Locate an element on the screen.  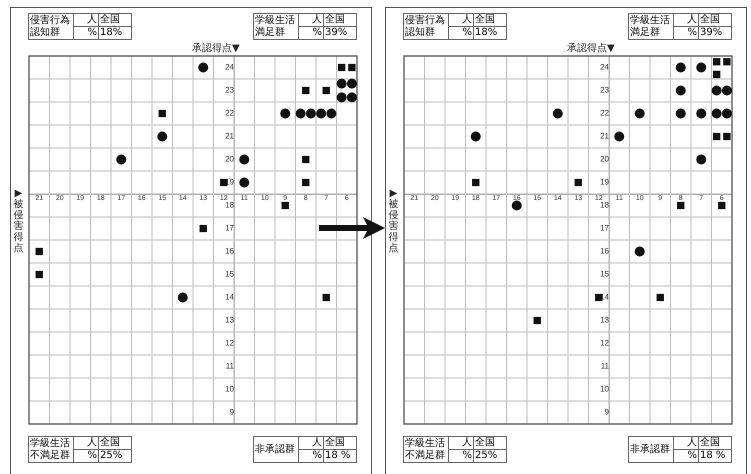
y-tick-label: 15 is located at coordinates (230, 274).